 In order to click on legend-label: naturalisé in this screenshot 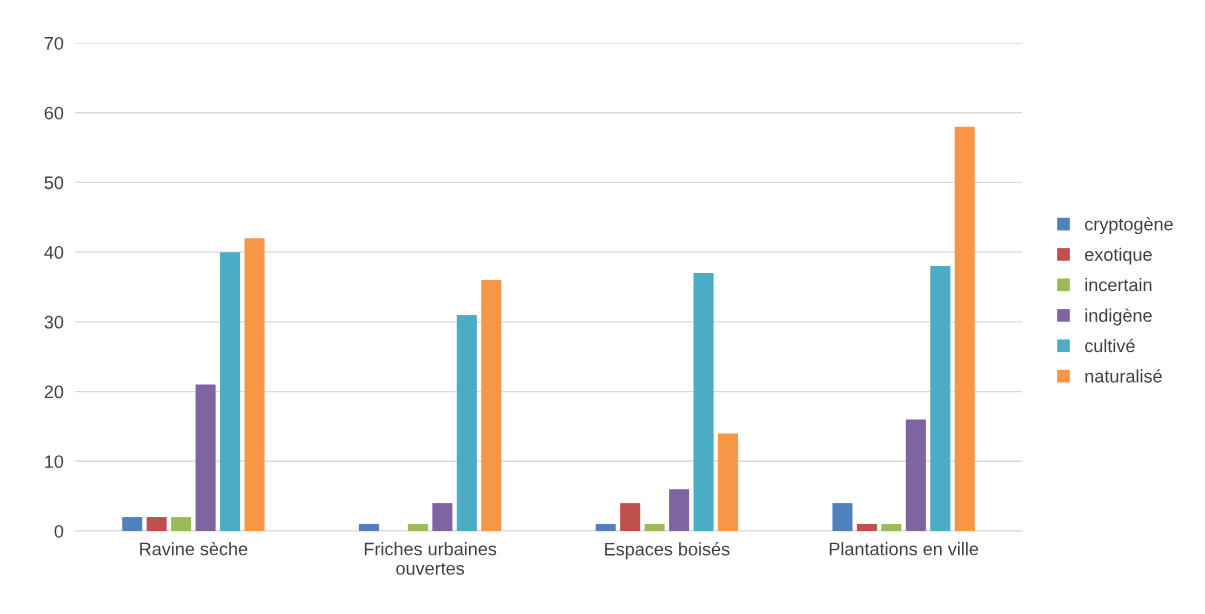, I will do `click(1123, 376)`.